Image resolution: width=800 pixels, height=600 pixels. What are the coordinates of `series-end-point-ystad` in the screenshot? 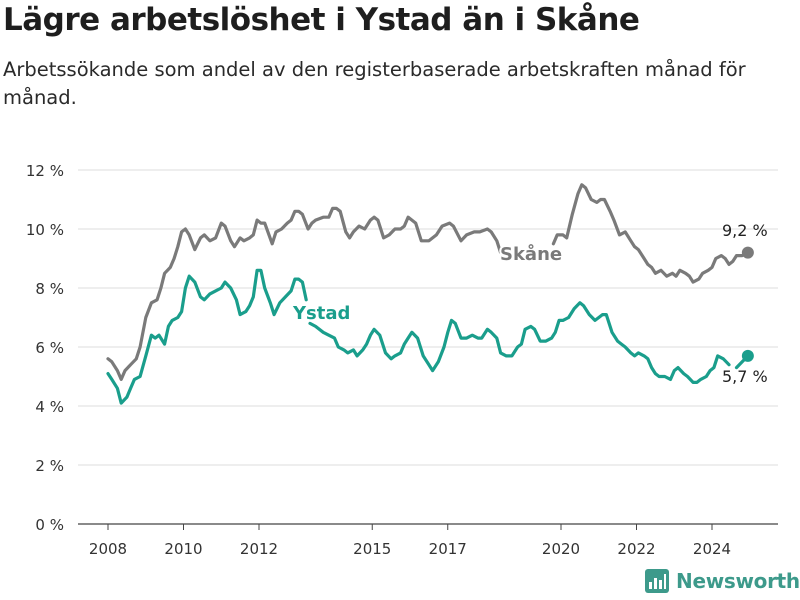 It's located at (747, 355).